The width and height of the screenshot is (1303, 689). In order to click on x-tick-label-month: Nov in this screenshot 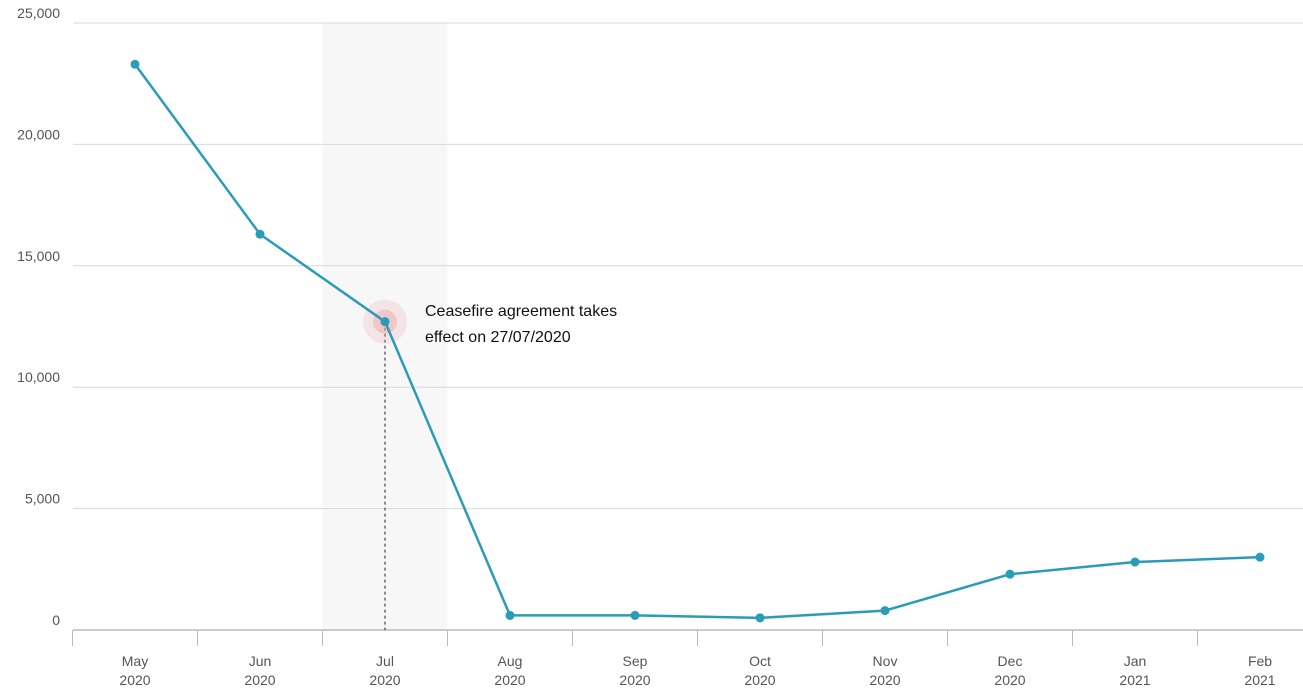, I will do `click(885, 661)`.